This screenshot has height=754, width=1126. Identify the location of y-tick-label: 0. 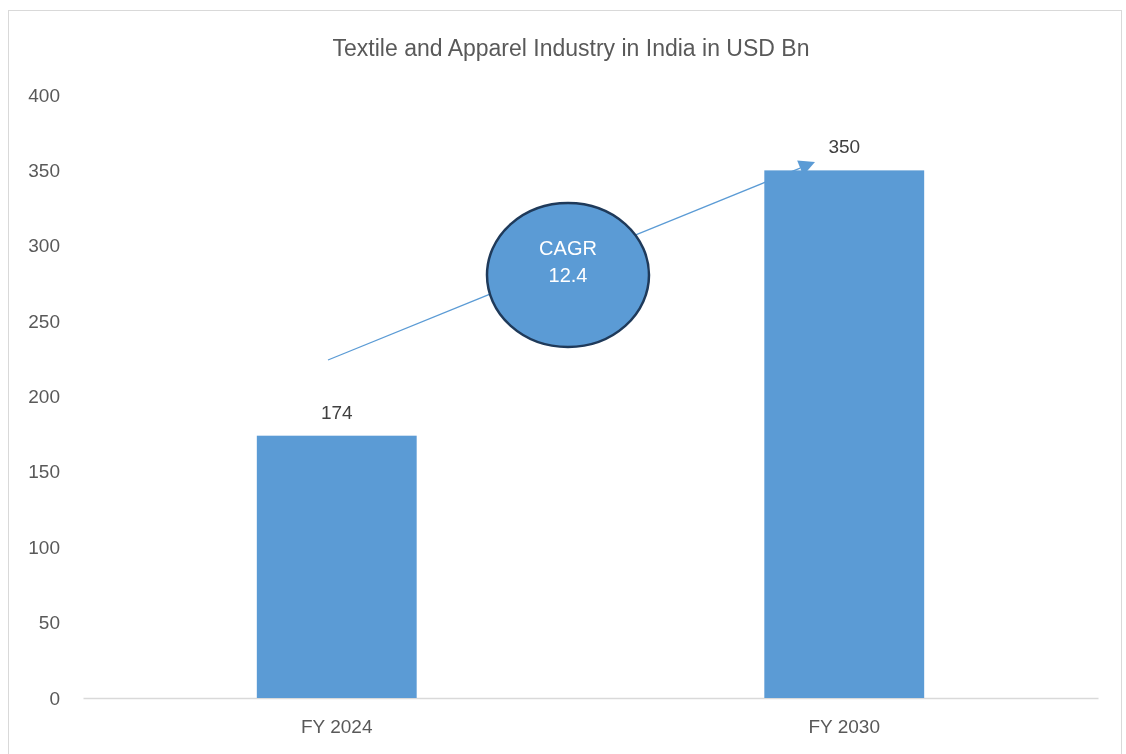
(54, 698).